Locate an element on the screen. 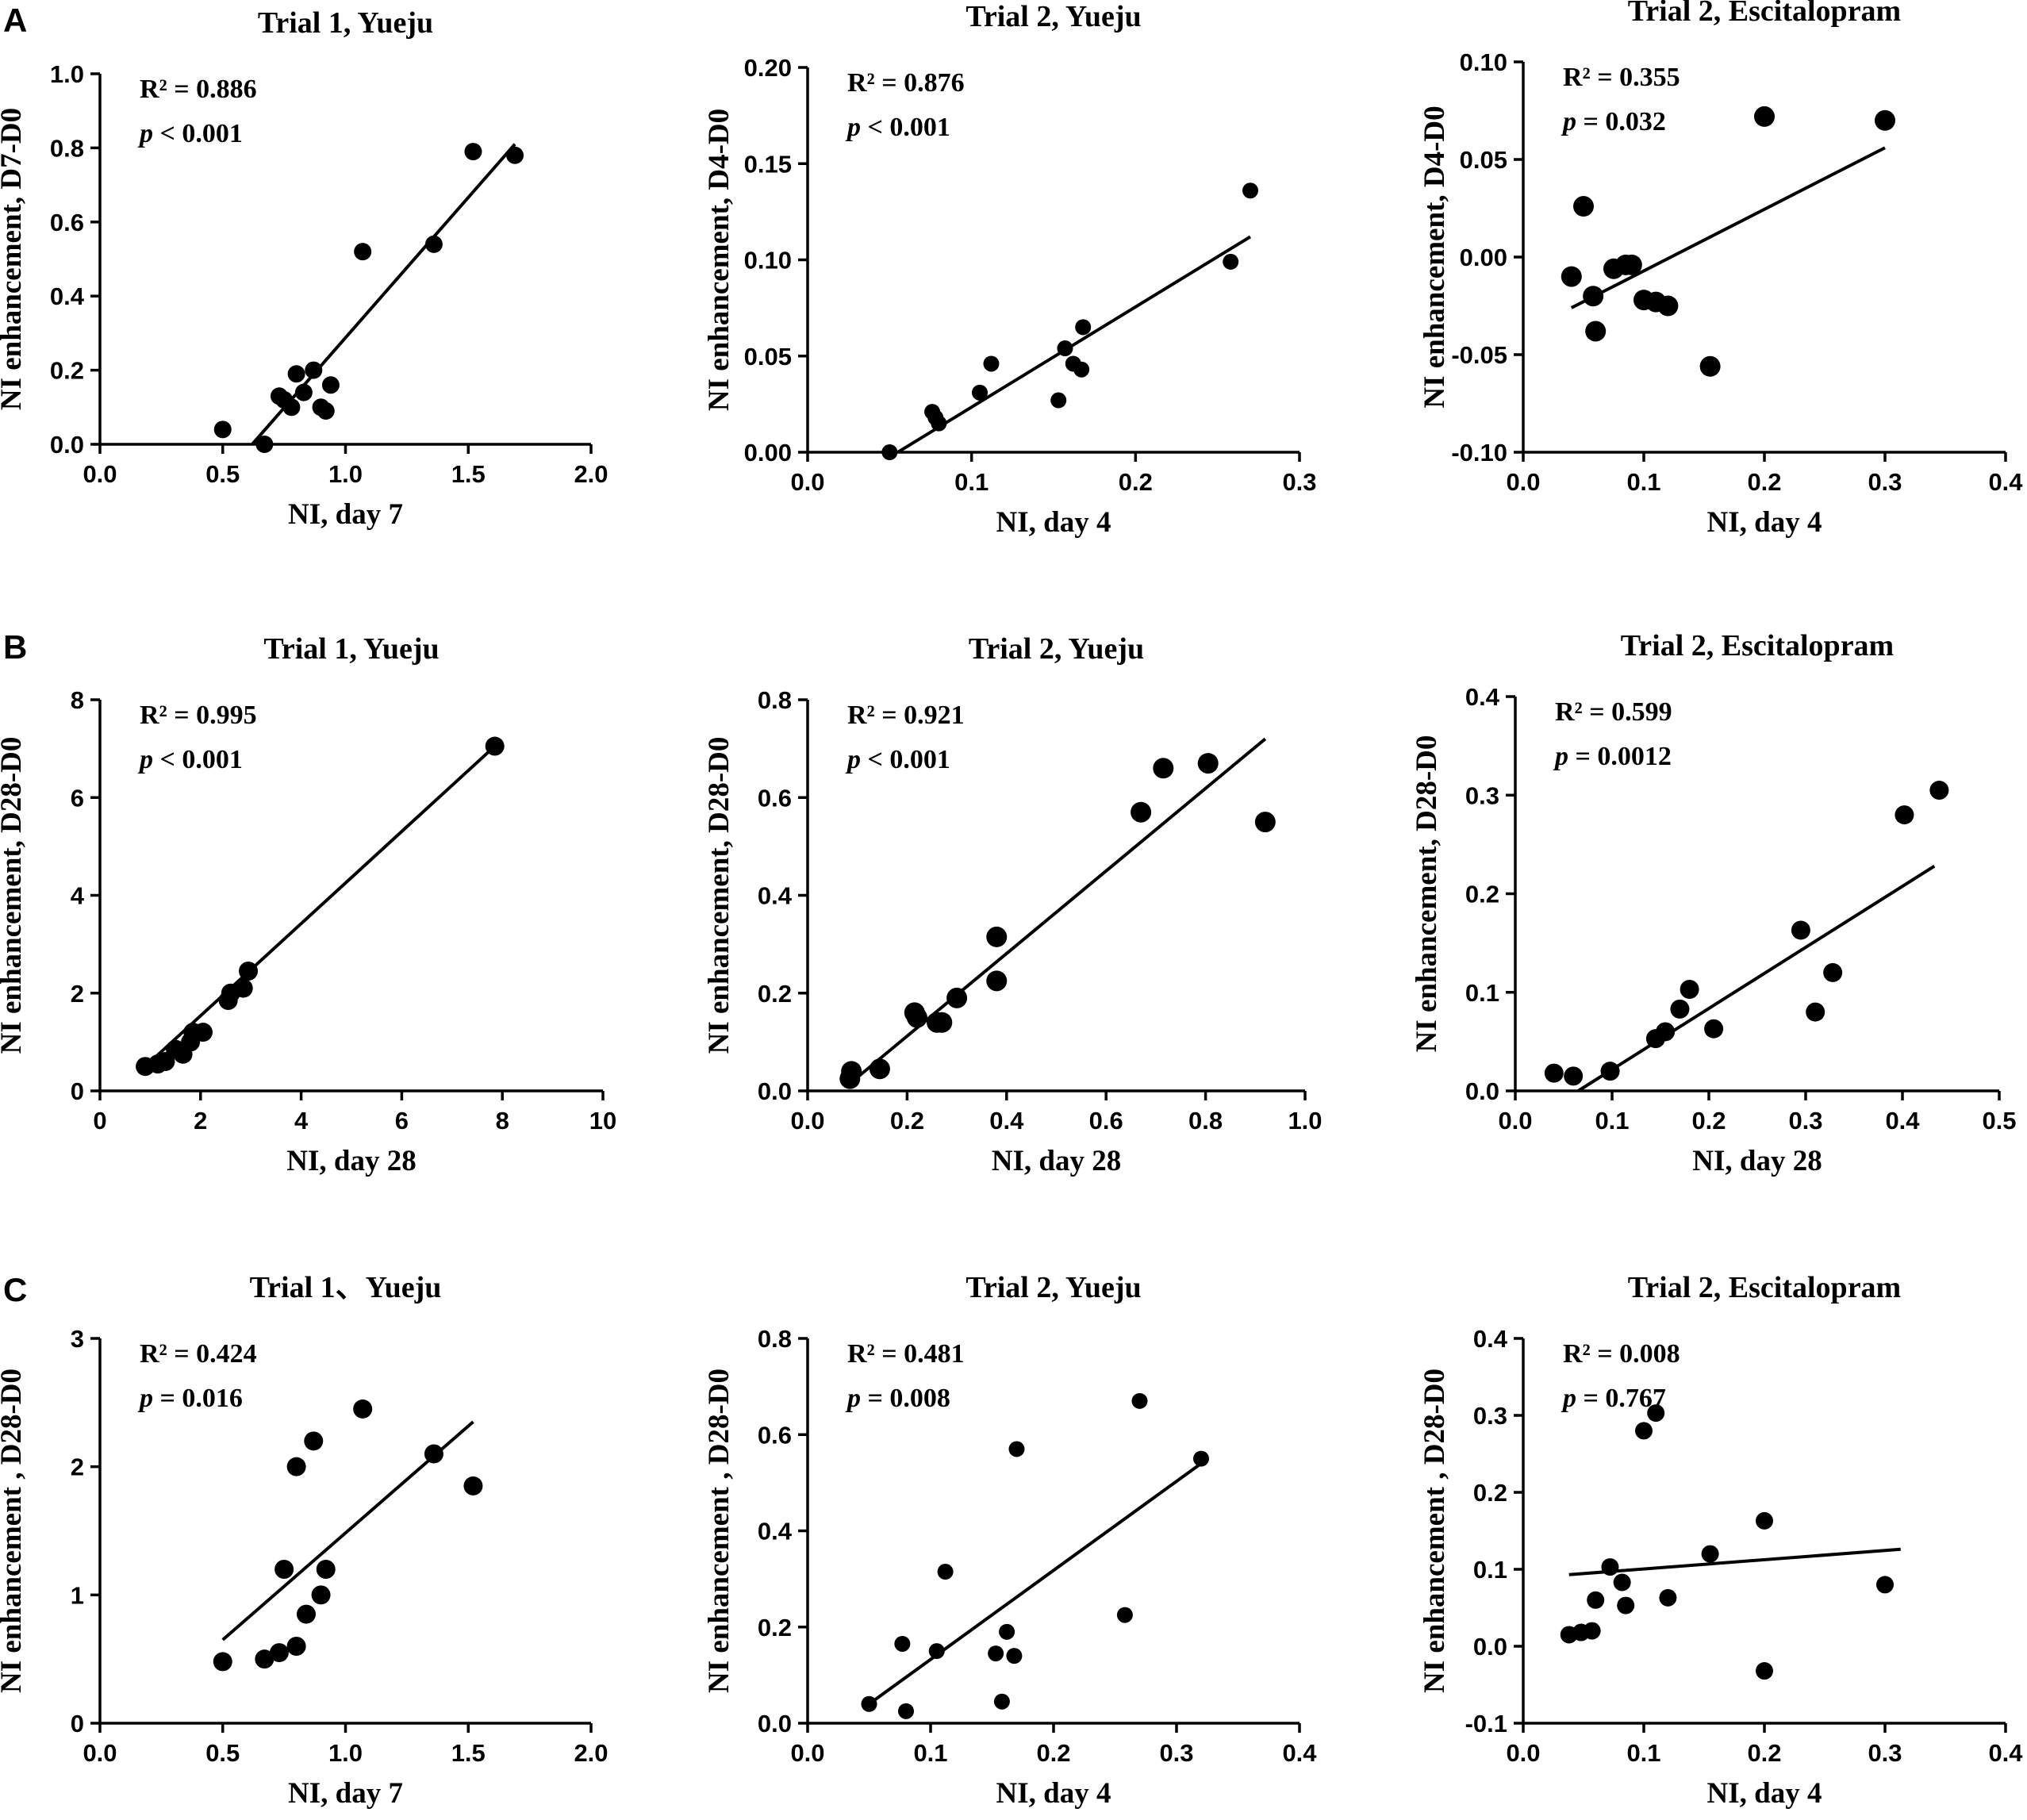  y-tick-label: 0.3 is located at coordinates (1482, 795).